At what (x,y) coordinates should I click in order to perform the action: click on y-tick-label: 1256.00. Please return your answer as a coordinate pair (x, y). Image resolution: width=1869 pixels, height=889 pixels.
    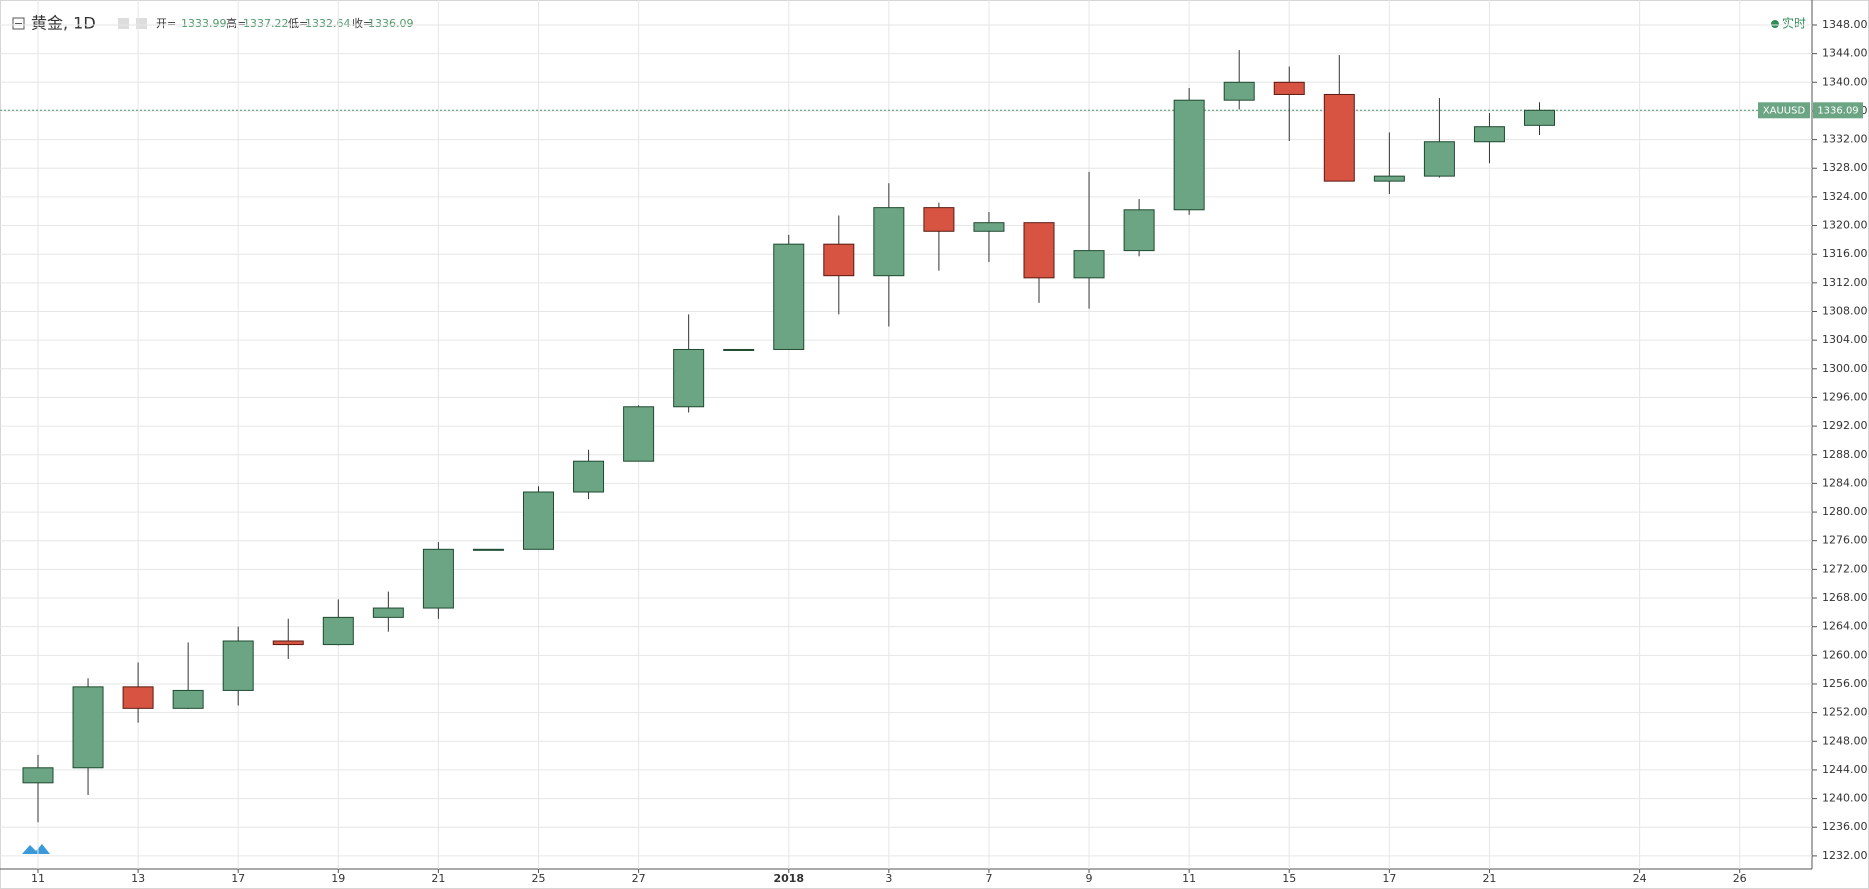
    Looking at the image, I should click on (1845, 683).